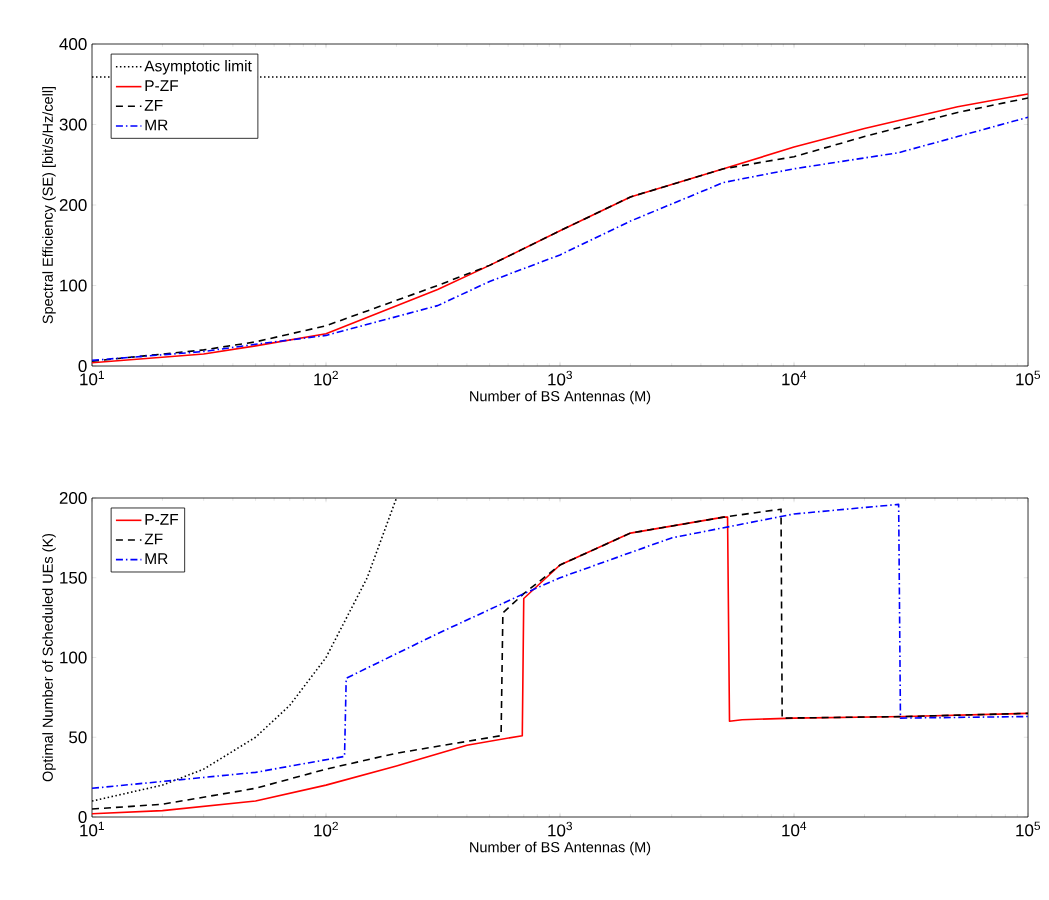 This screenshot has height=900, width=1049. What do you see at coordinates (49, 205) in the screenshot?
I see `y-axis-title: Spectral Efficiency (SE) [bit/s/Hz/cell]` at bounding box center [49, 205].